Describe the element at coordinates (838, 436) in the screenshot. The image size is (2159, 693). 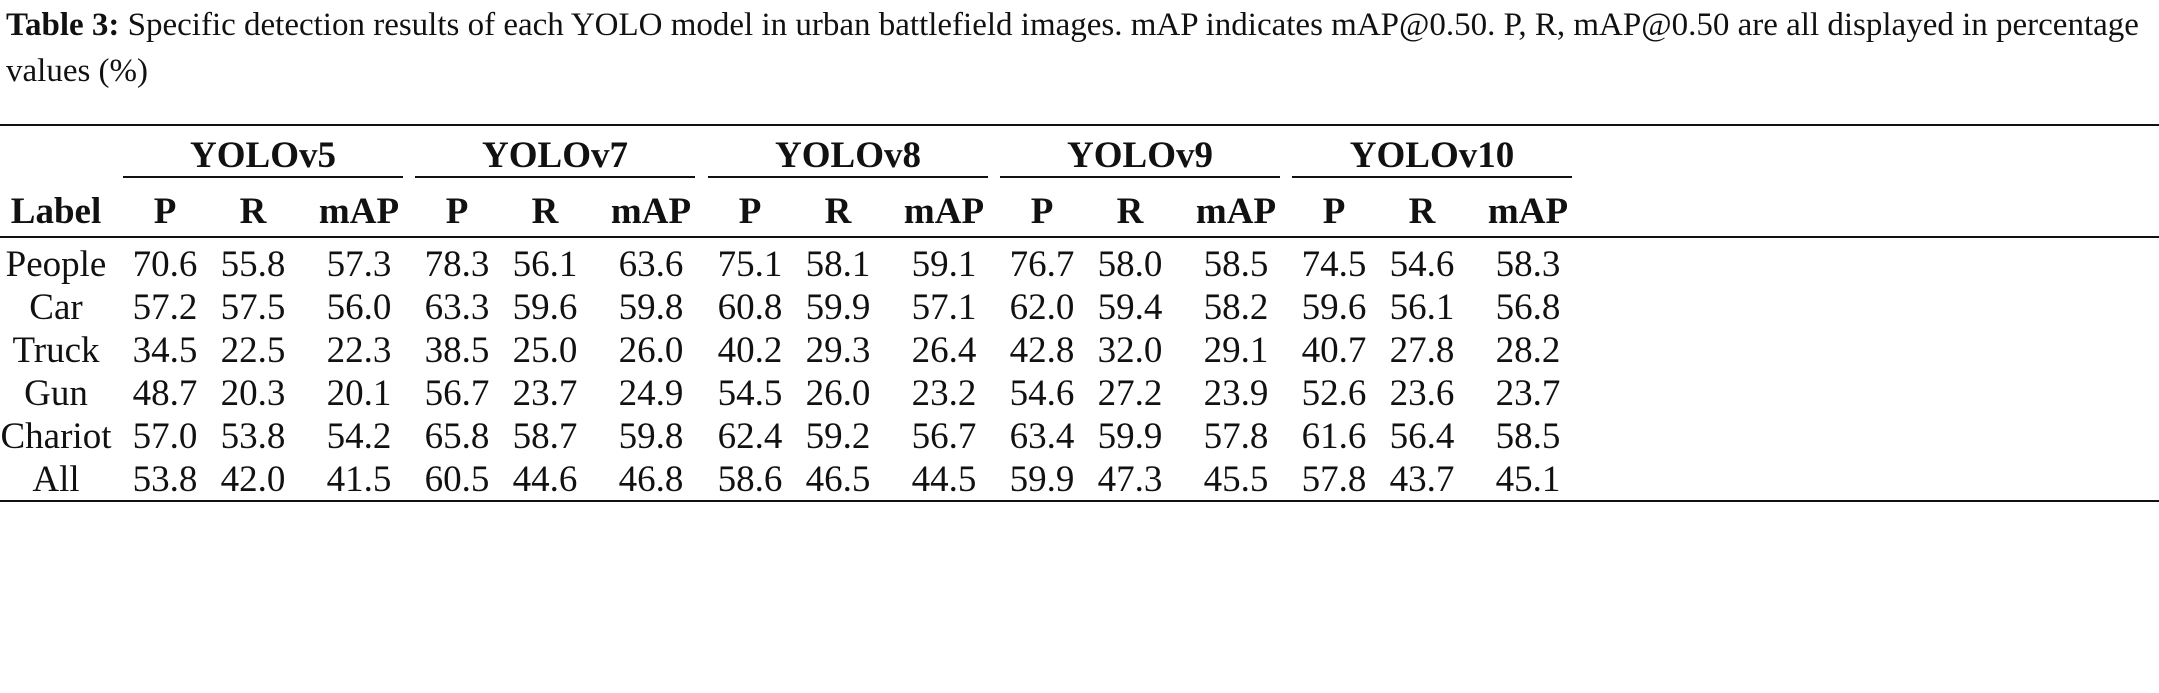
I see `table-cell: 59.2` at that location.